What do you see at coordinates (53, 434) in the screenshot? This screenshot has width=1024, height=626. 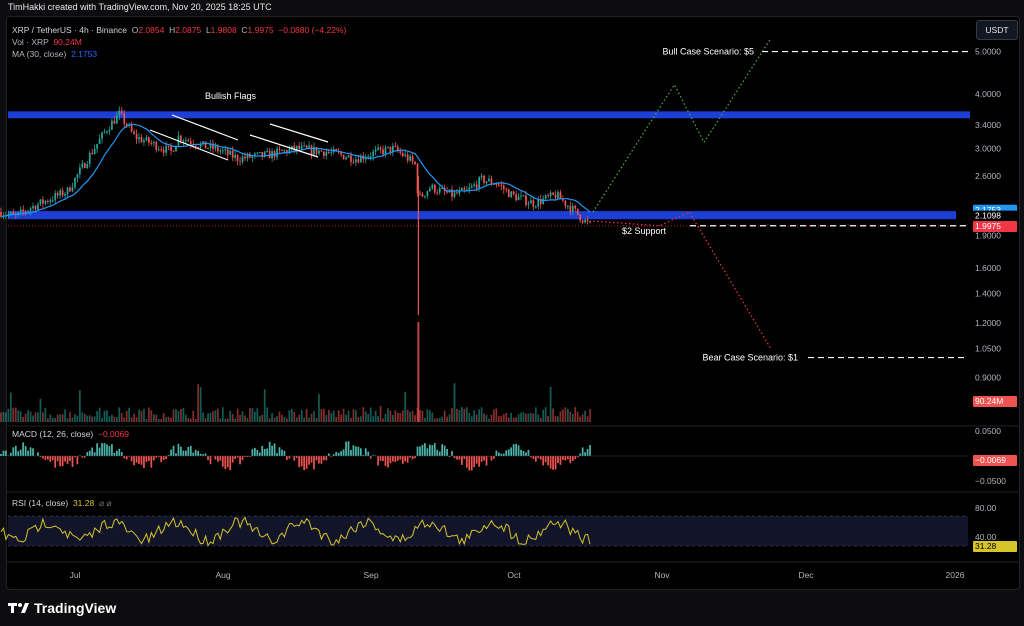 I see `macd-label: MACD (12, 26, close)` at bounding box center [53, 434].